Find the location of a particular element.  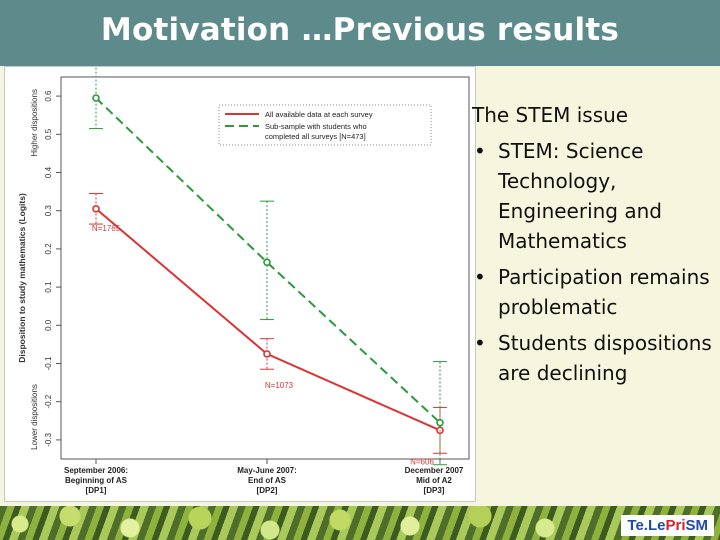

bullet-item: • Students dispositions are declining is located at coordinates (592, 358).